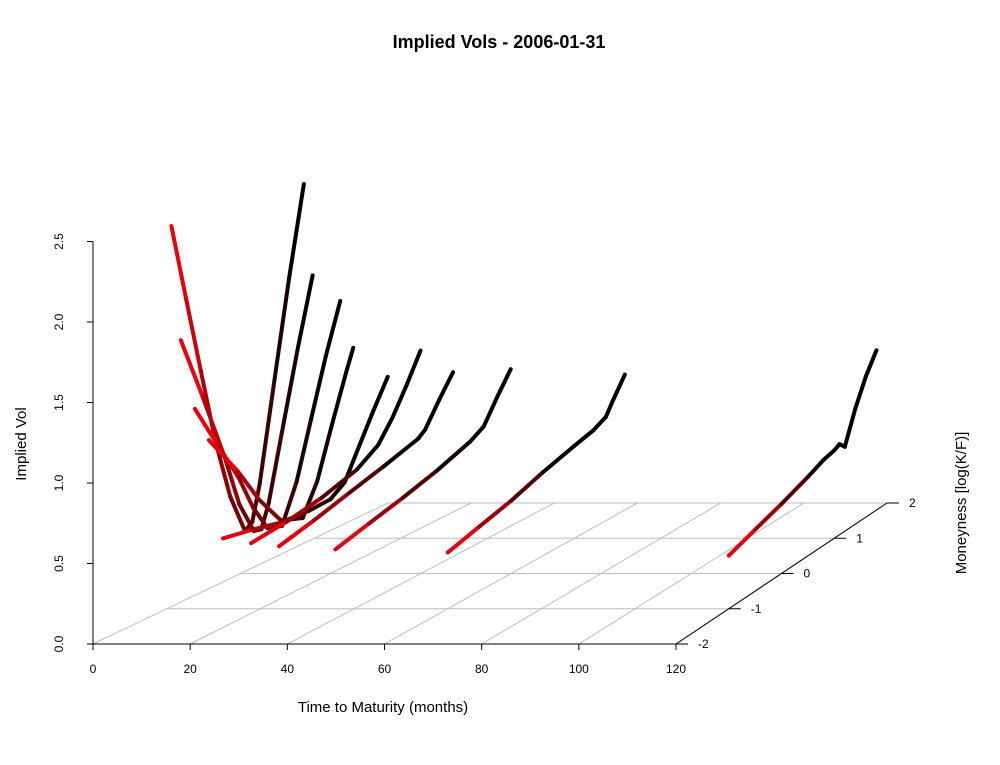 Image resolution: width=1000 pixels, height=765 pixels. What do you see at coordinates (190, 669) in the screenshot?
I see `x-tick-label-1: 20` at bounding box center [190, 669].